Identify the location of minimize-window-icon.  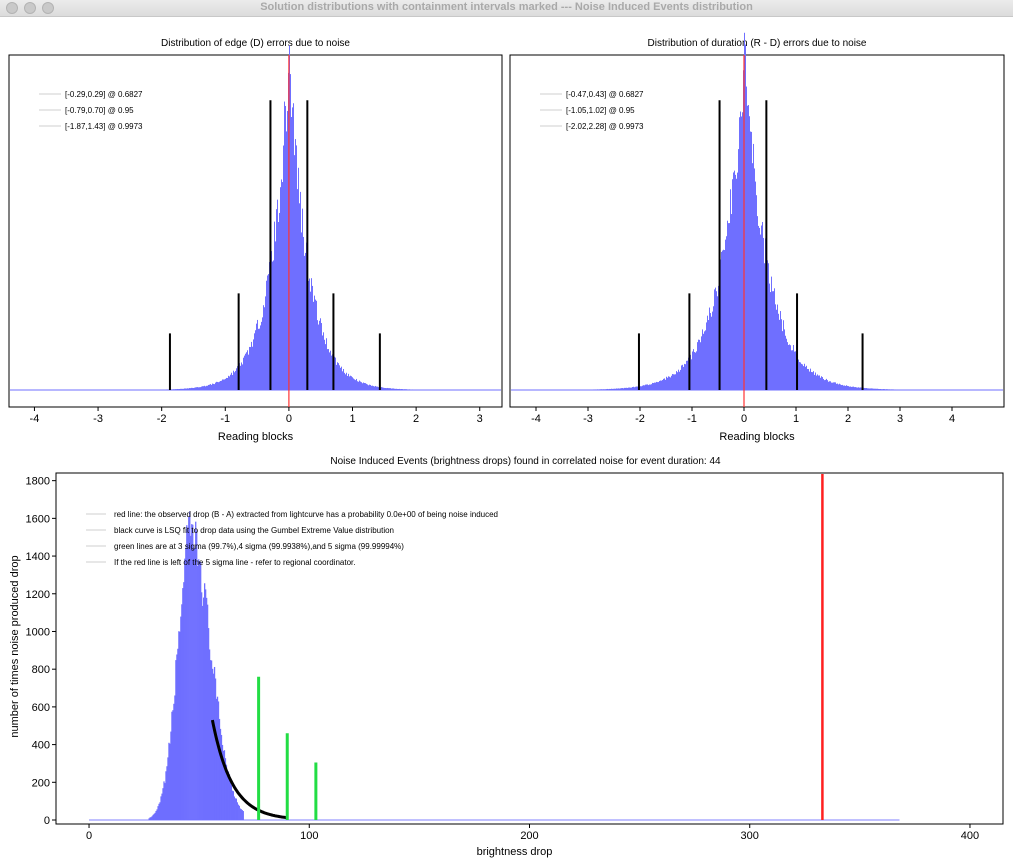
(30, 8).